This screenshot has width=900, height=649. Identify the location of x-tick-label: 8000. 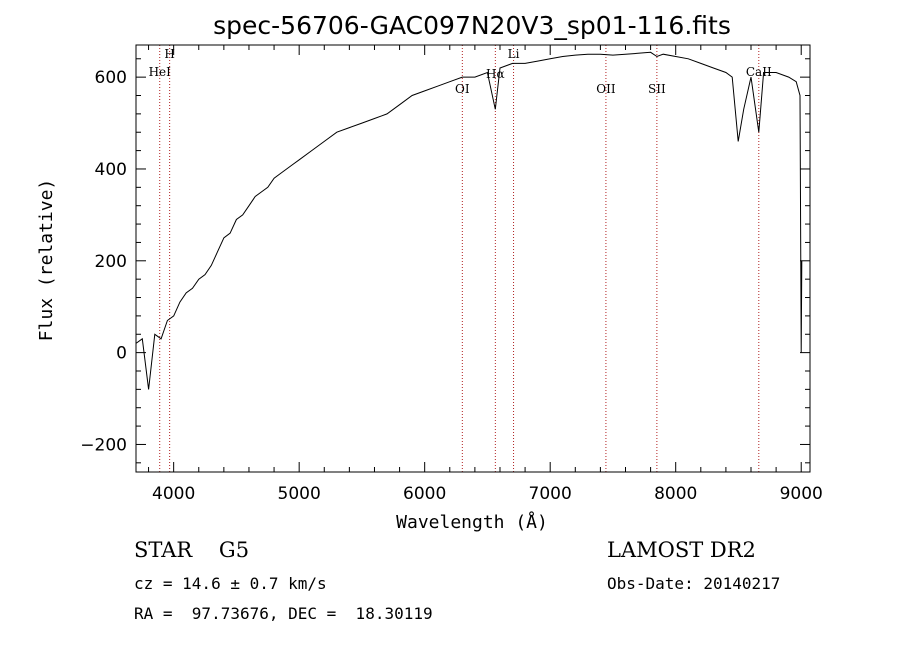
(675, 494).